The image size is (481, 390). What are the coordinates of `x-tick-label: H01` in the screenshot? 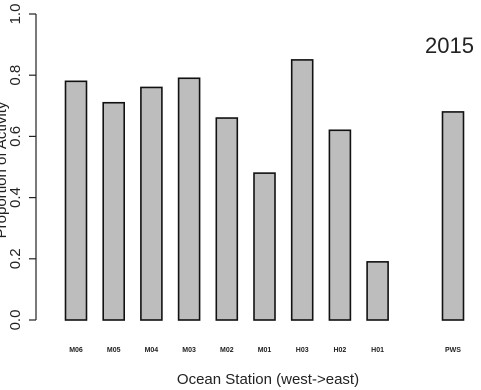 It's located at (377, 350).